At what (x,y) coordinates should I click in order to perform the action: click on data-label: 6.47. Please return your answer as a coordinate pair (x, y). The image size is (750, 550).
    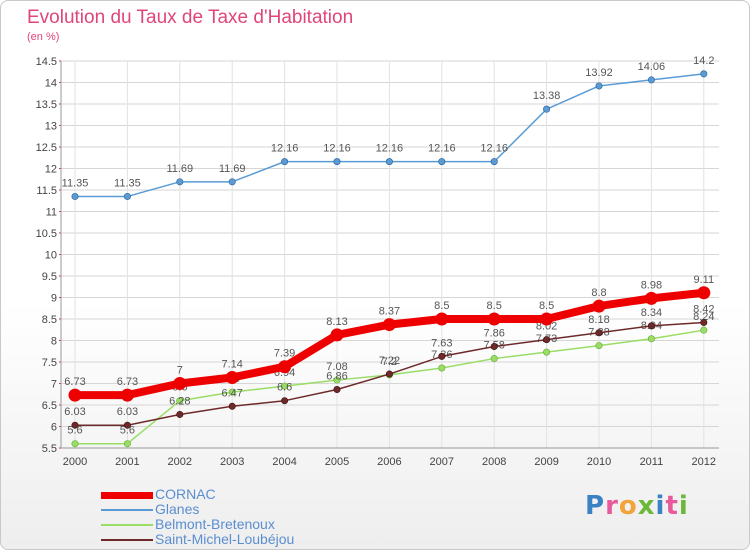
    Looking at the image, I should click on (231, 393).